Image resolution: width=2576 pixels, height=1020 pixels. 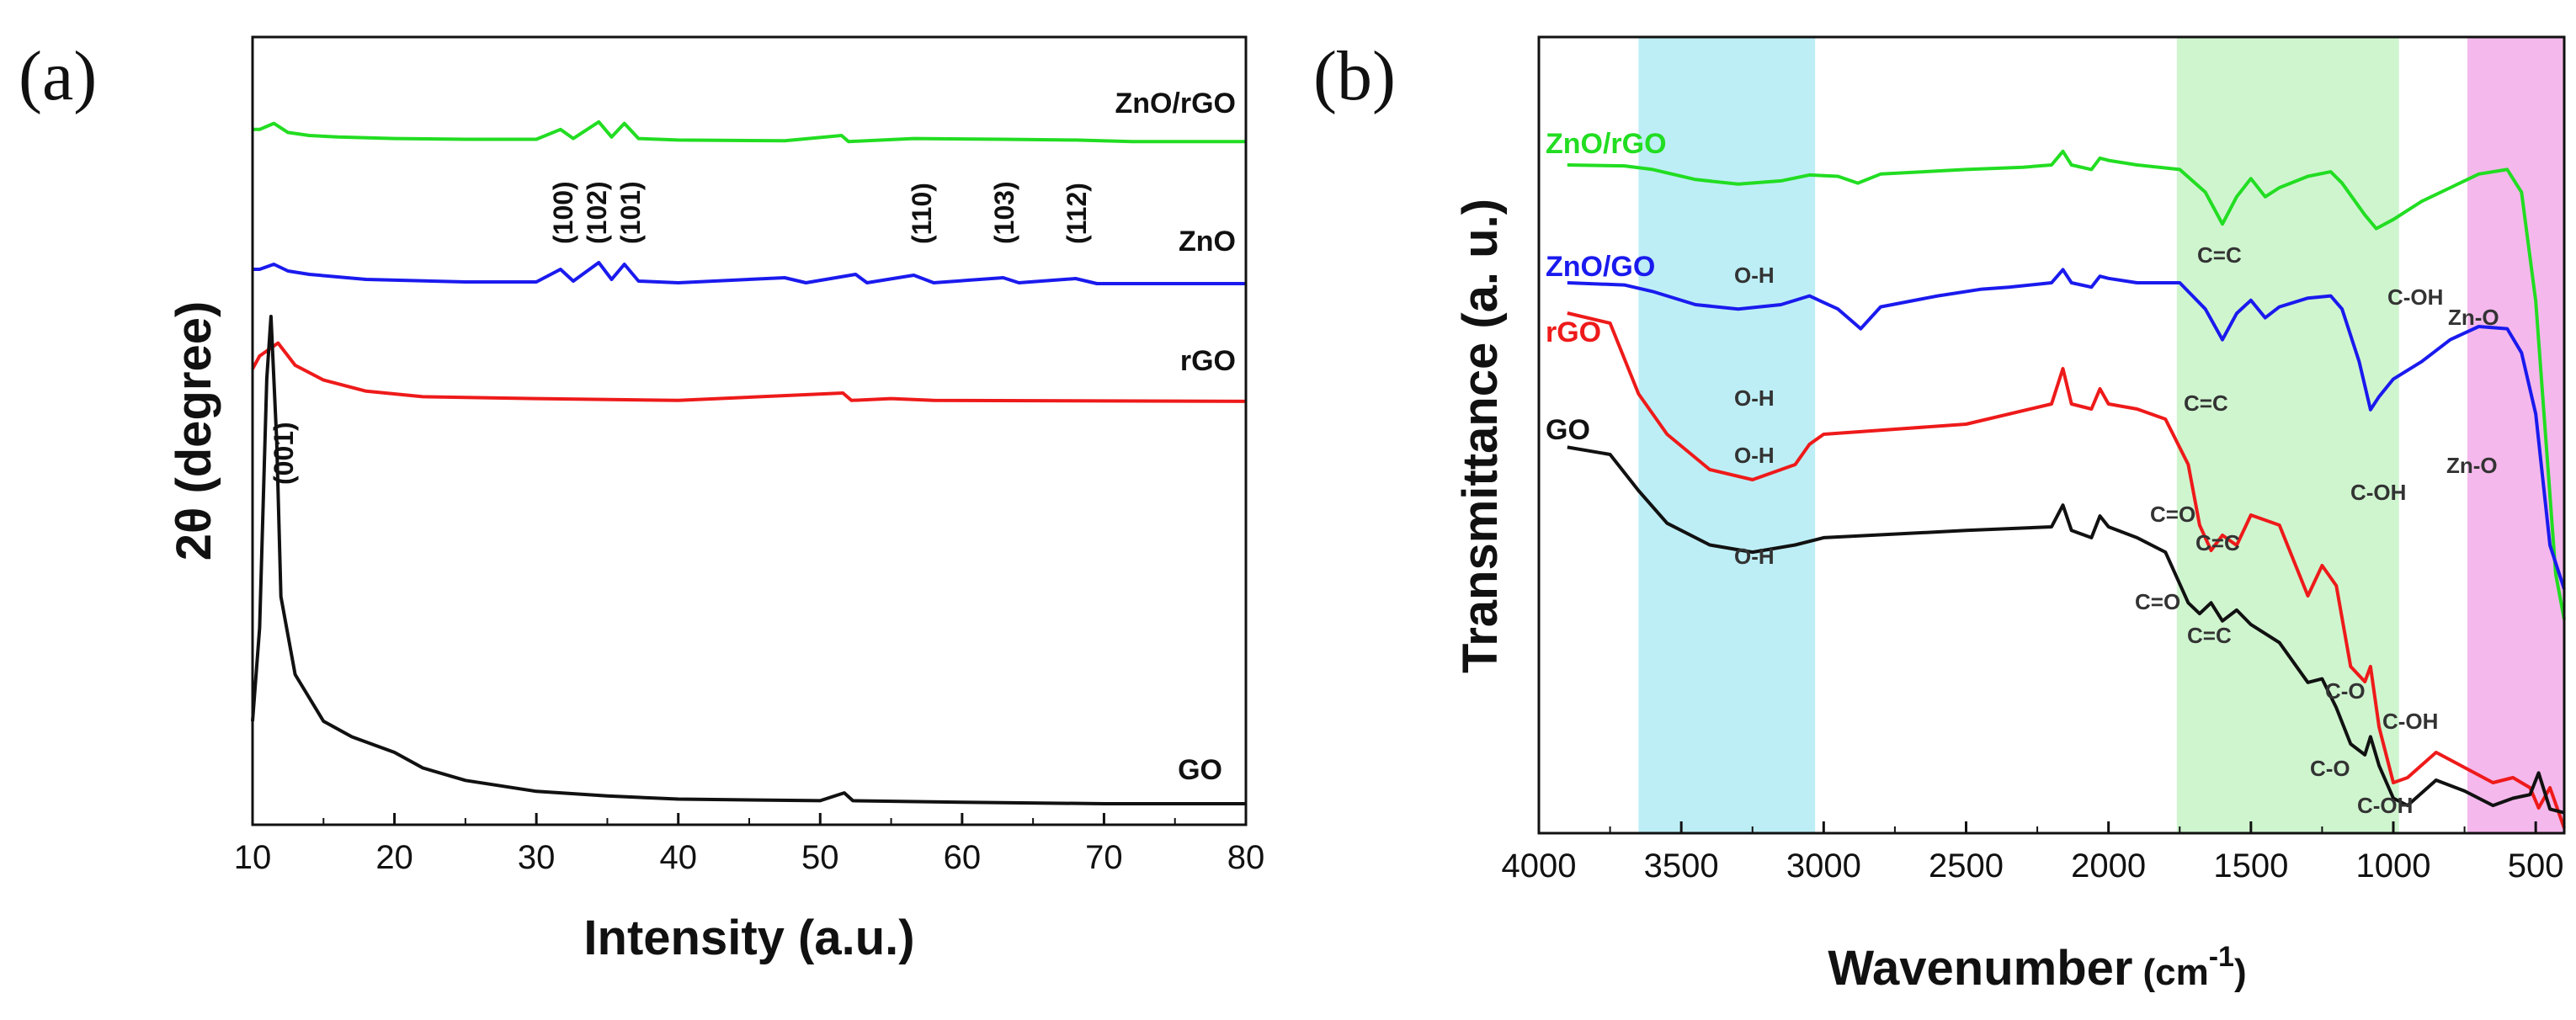 What do you see at coordinates (2536, 866) in the screenshot?
I see `x-tick-label-b: 500` at bounding box center [2536, 866].